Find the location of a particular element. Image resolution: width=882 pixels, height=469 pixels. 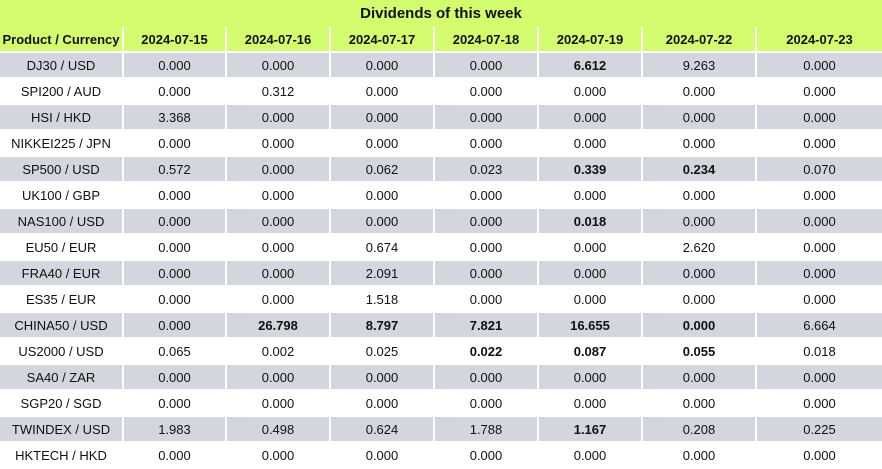

dividend-value-cell: 16.655 is located at coordinates (591, 326).